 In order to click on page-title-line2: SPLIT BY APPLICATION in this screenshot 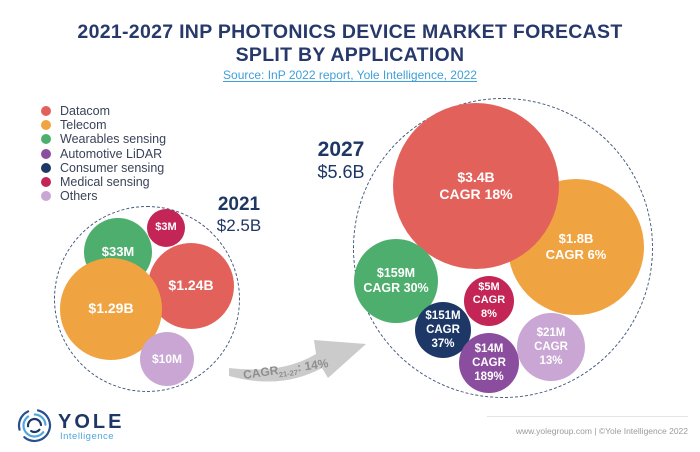, I will do `click(350, 55)`.